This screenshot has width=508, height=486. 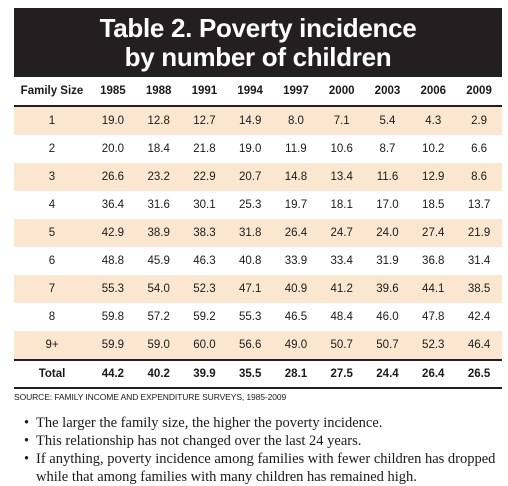 What do you see at coordinates (113, 289) in the screenshot?
I see `incidence-cell: 55.3` at bounding box center [113, 289].